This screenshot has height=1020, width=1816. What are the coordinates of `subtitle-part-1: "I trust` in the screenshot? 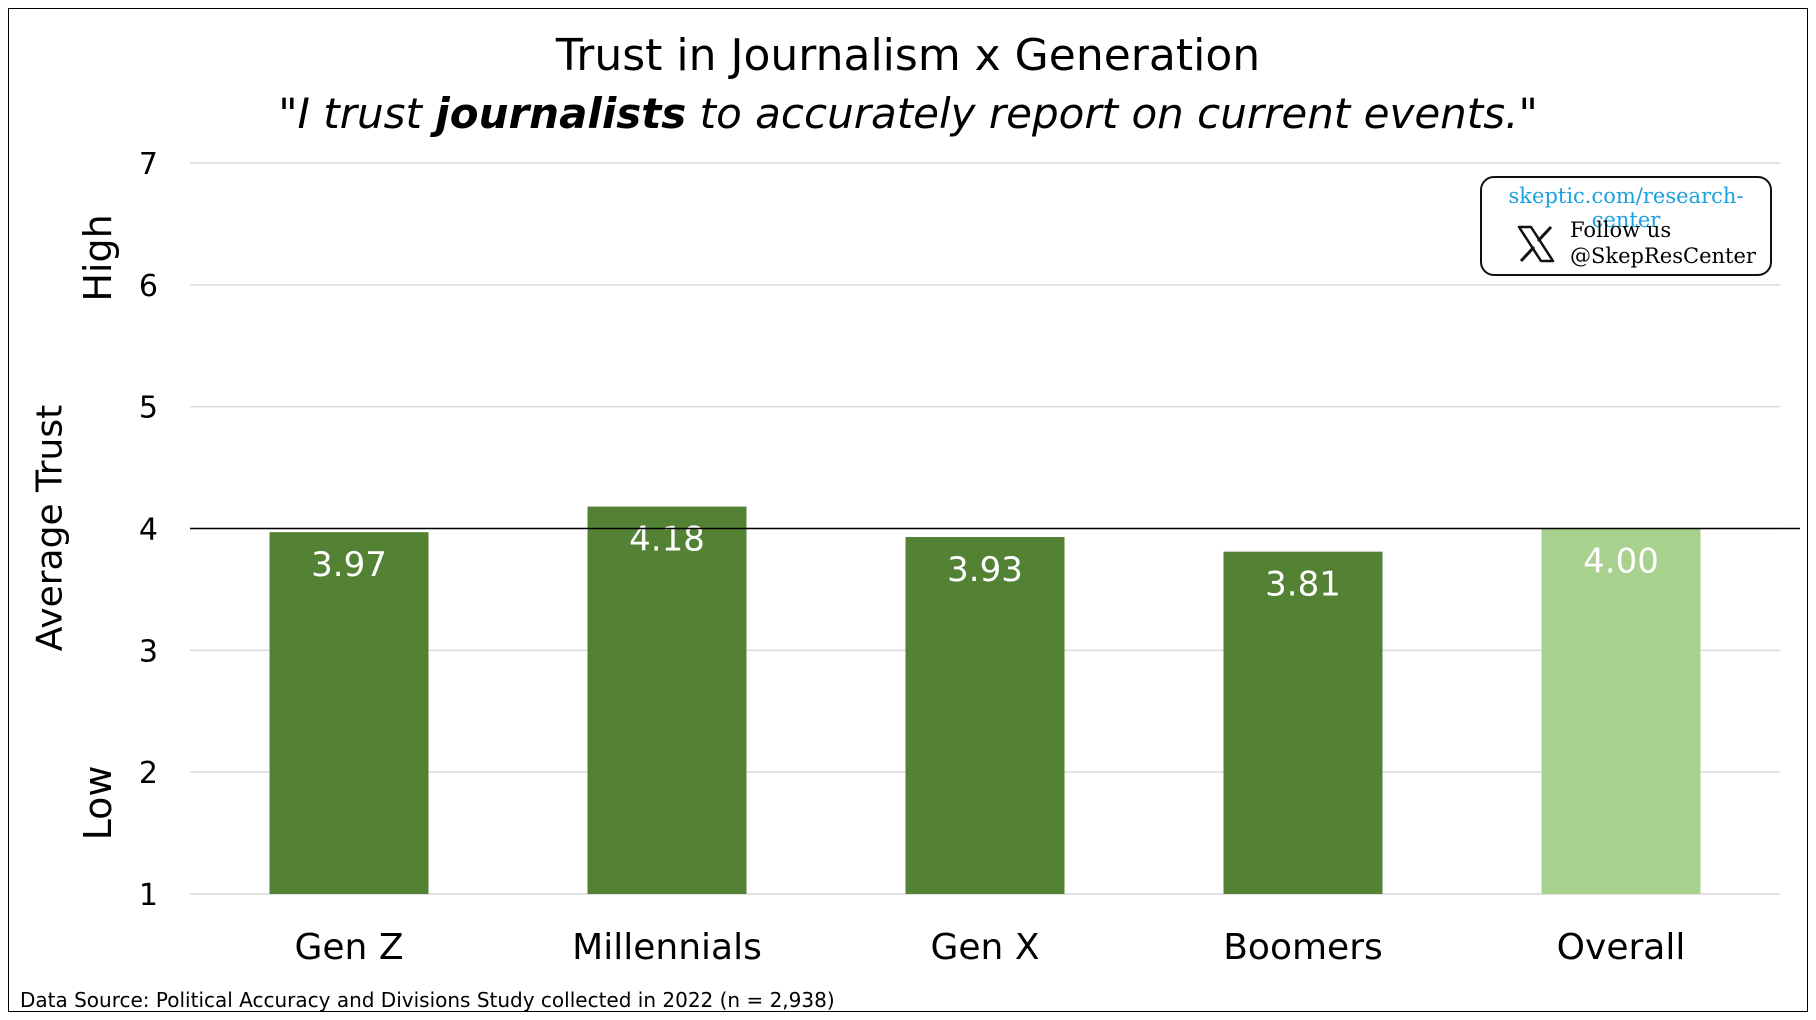 It's located at (357, 113).